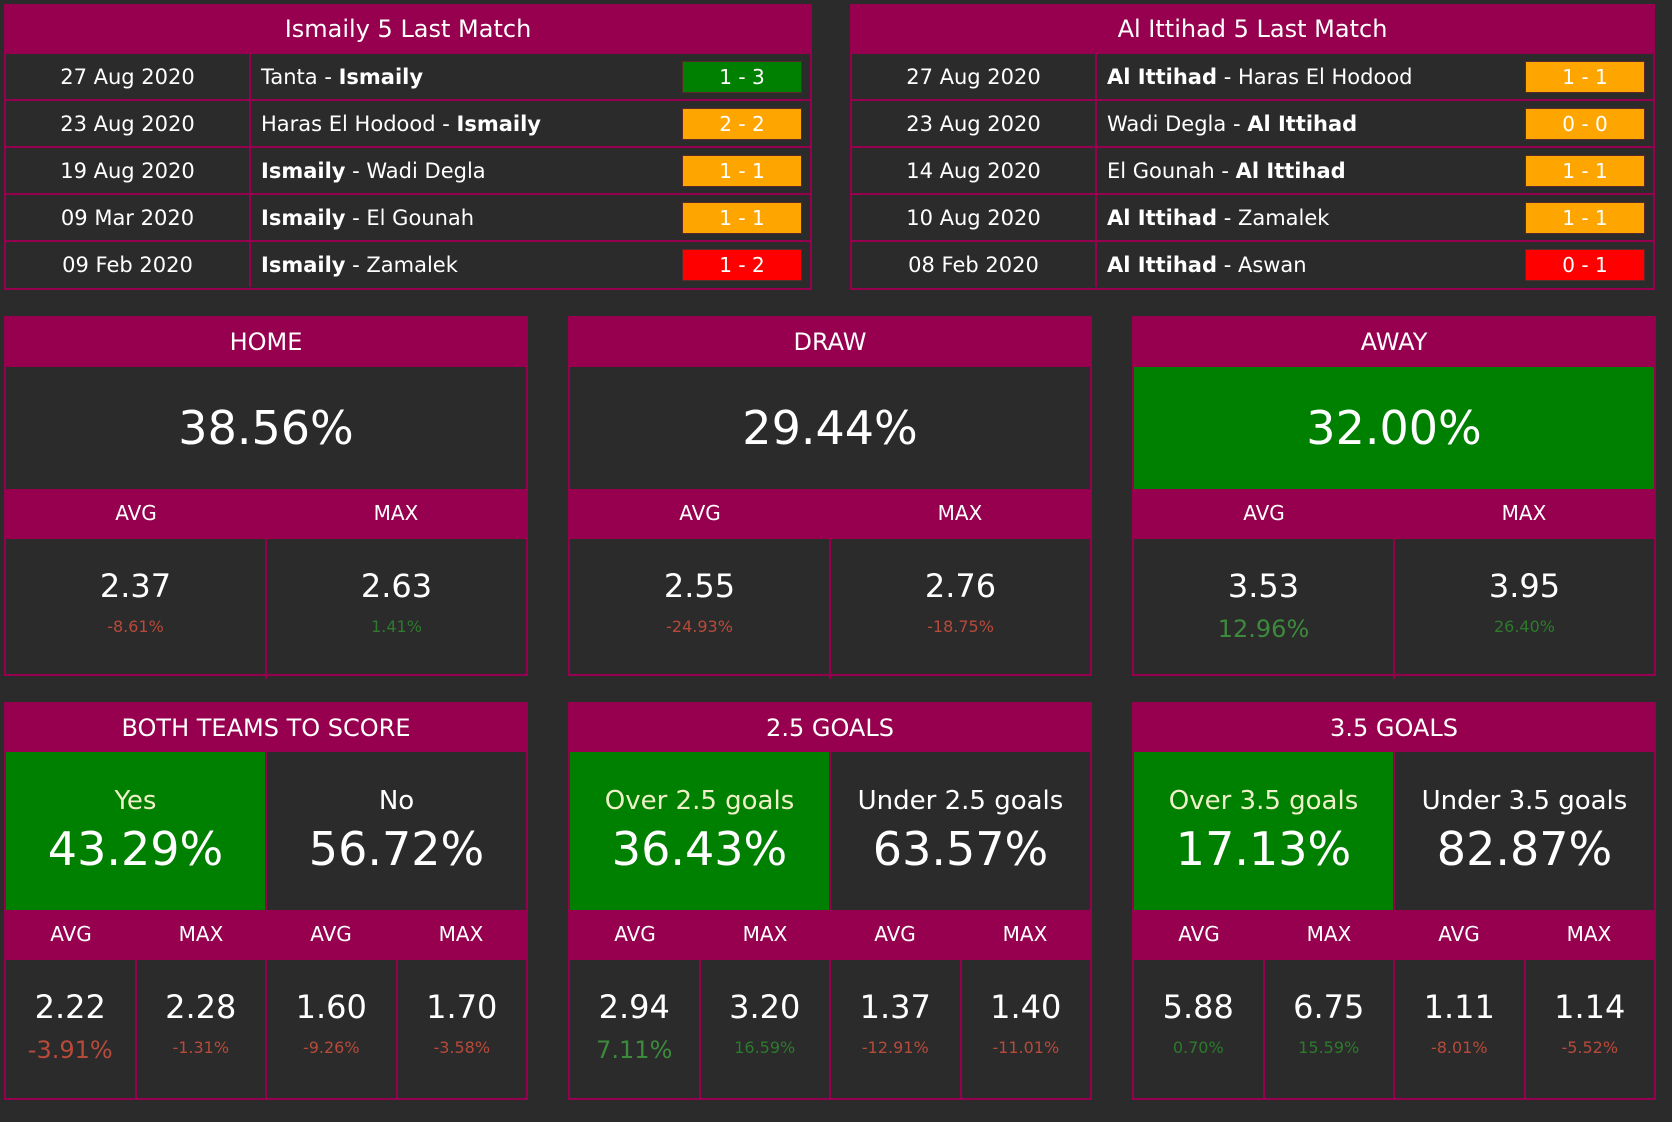  Describe the element at coordinates (830, 342) in the screenshot. I see `market-title: DRAW` at that location.